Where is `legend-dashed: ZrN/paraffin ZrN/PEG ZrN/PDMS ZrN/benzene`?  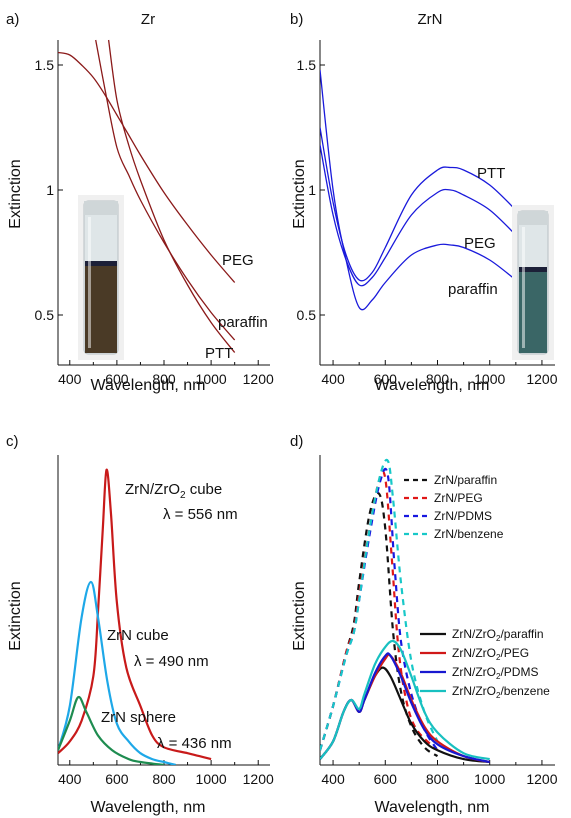
legend-dashed: ZrN/paraffin ZrN/PEG ZrN/PDMS ZrN/benzene is located at coordinates (454, 507).